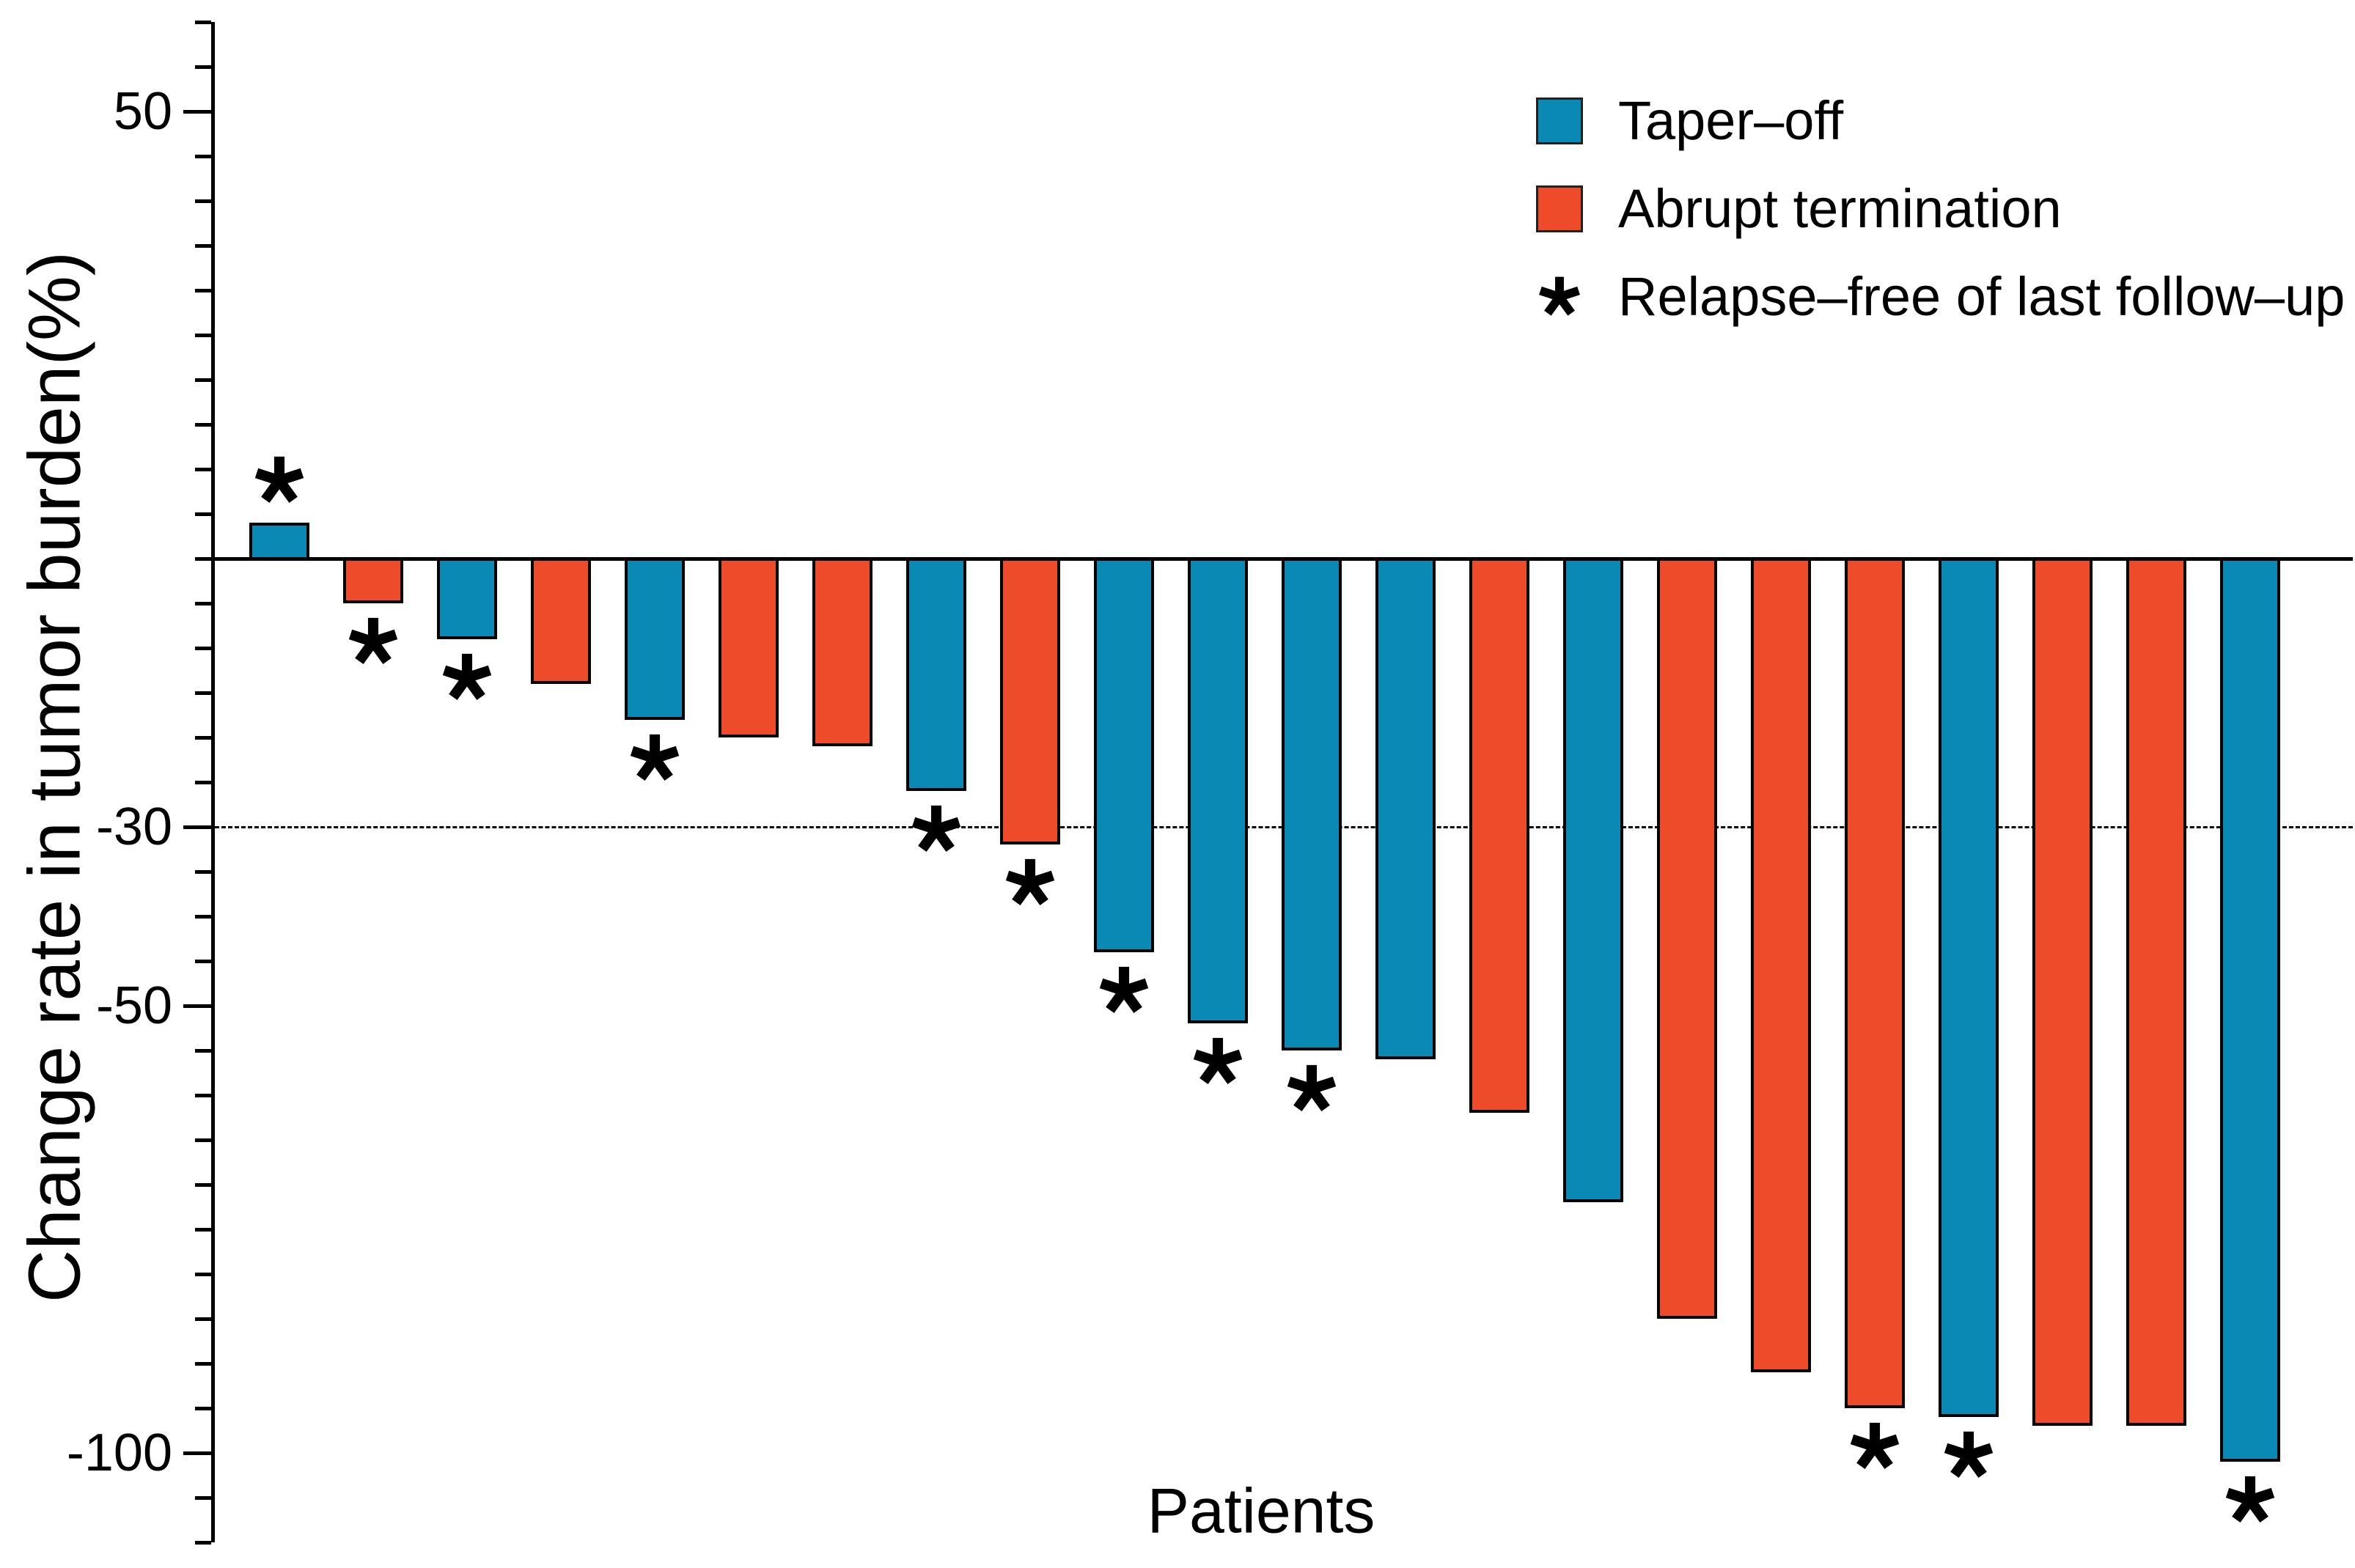 The width and height of the screenshot is (2355, 1568). What do you see at coordinates (561, 620) in the screenshot?
I see `bar-patient-4-abrupt_termination` at bounding box center [561, 620].